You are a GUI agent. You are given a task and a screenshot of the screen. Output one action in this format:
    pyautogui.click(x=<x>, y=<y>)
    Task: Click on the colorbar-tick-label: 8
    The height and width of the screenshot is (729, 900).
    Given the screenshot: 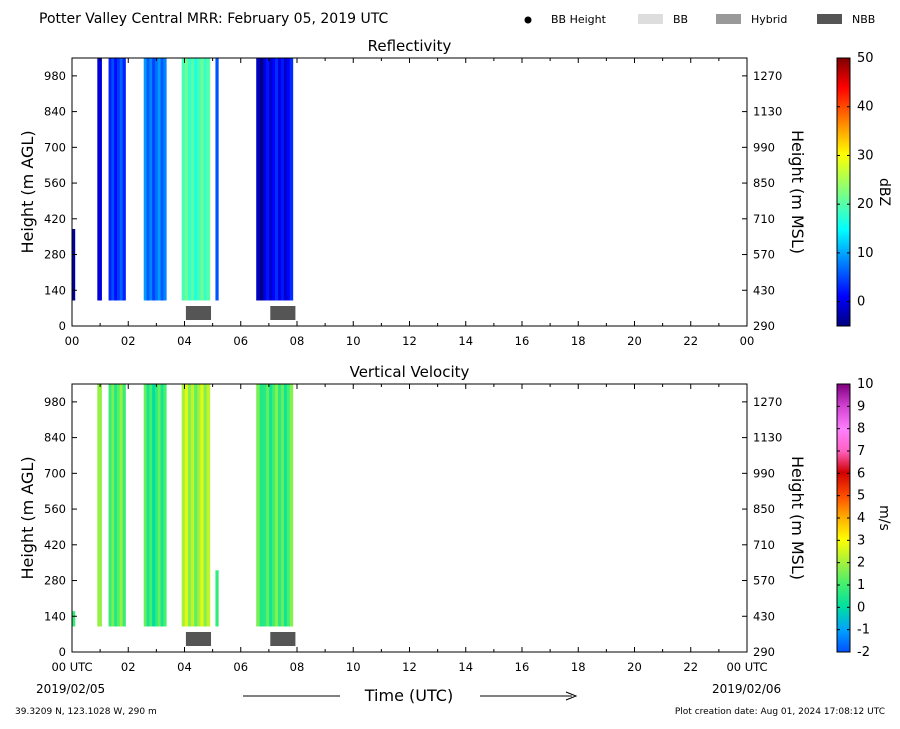 What is the action you would take?
    pyautogui.click(x=861, y=429)
    